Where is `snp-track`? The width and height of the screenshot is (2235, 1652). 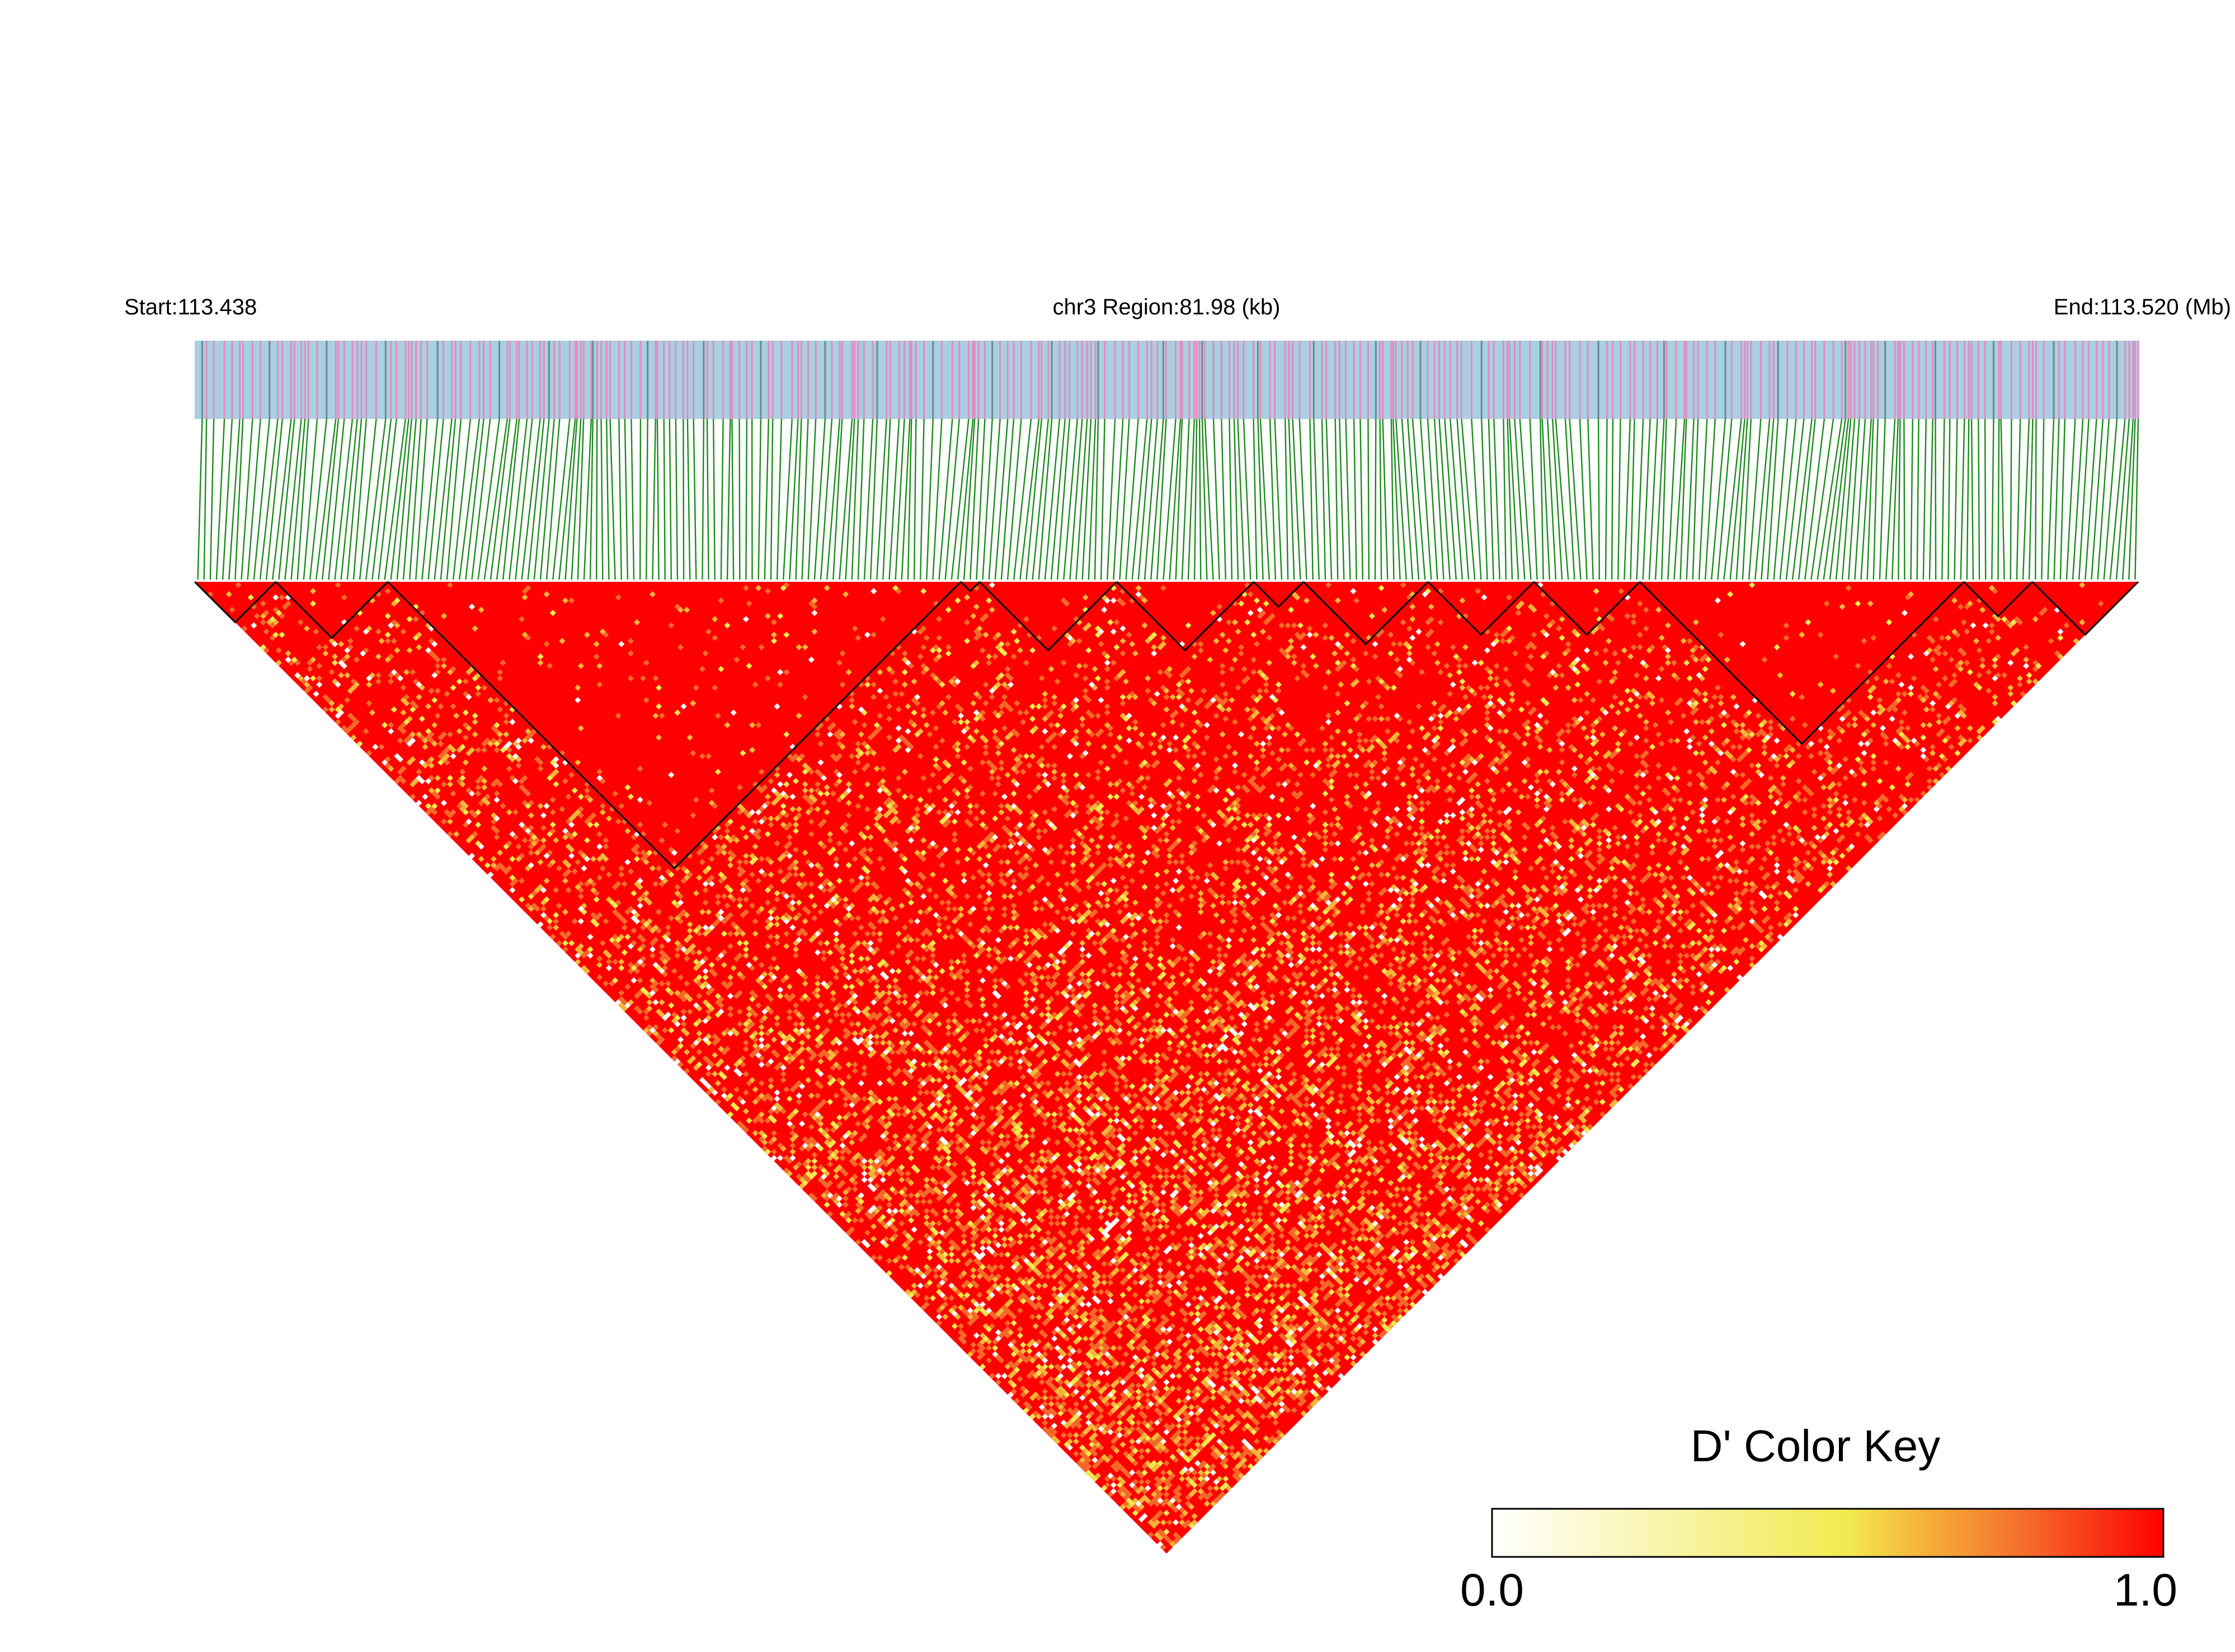 snp-track is located at coordinates (1167, 380).